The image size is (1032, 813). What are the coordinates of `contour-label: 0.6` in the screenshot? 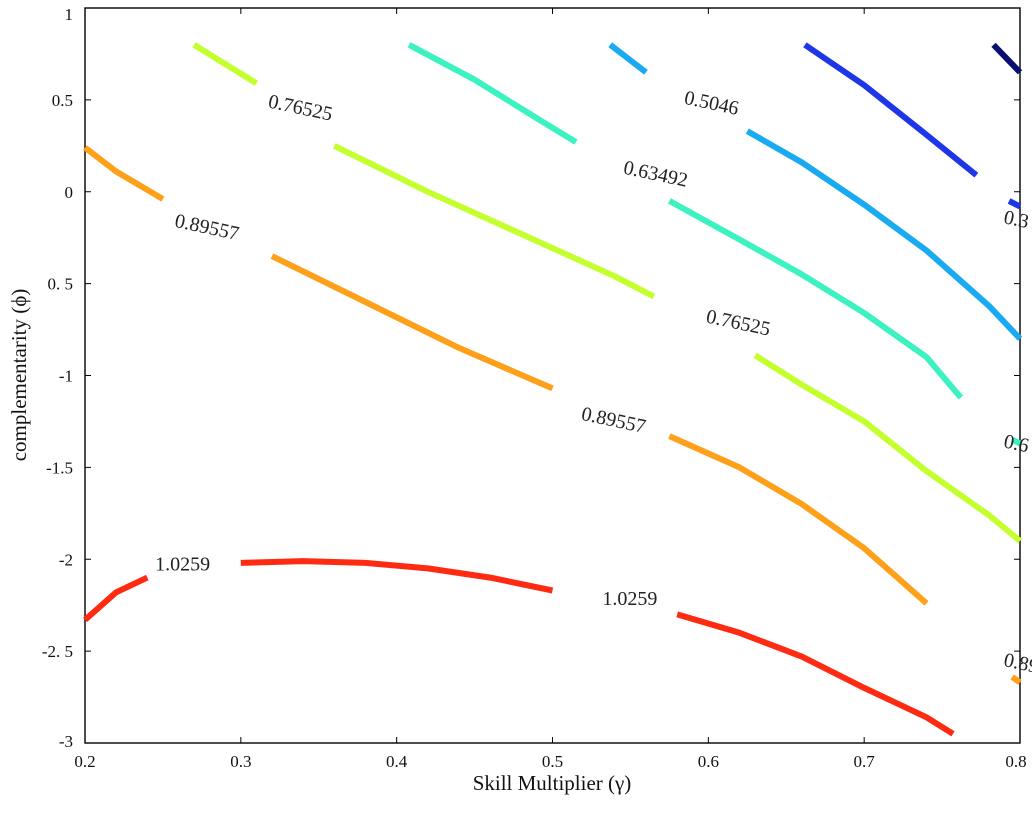 It's located at (1016, 444).